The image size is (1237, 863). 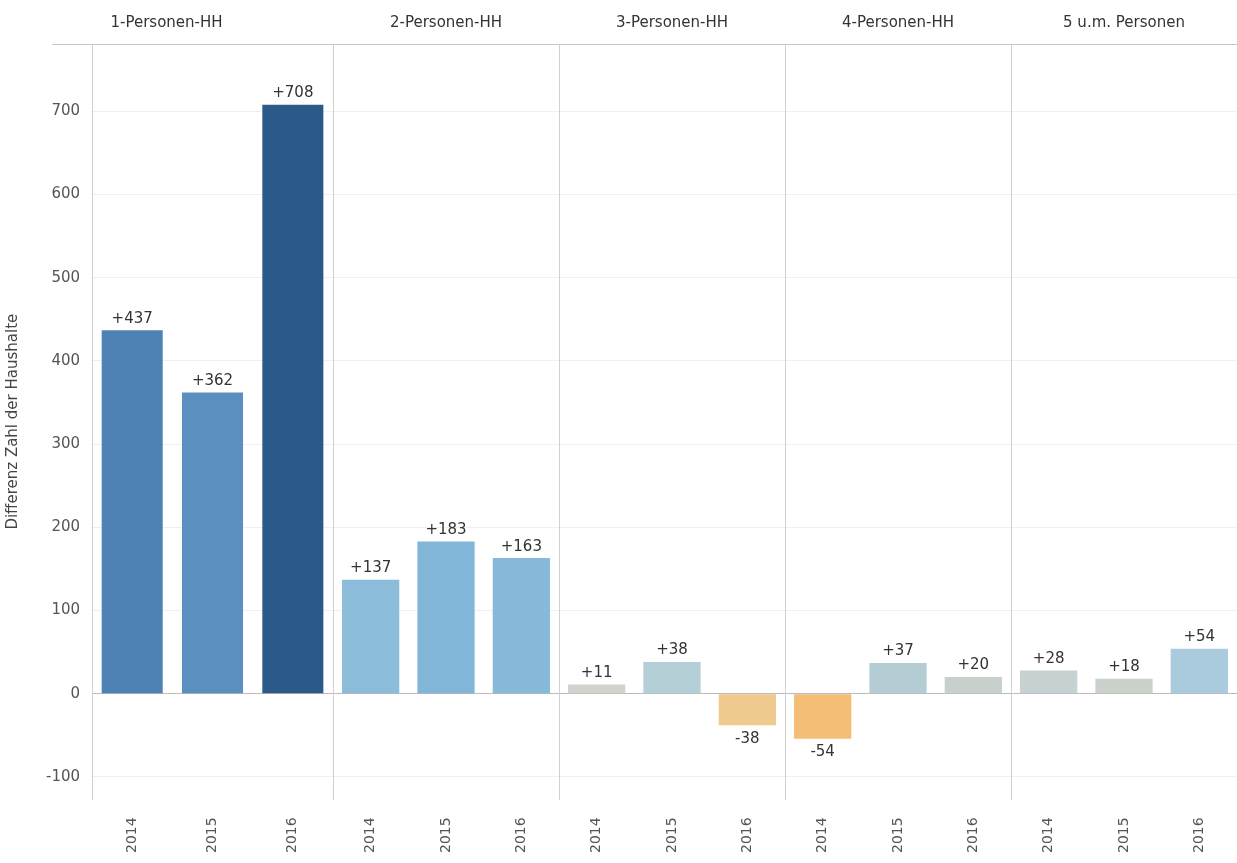 What do you see at coordinates (446, 528) in the screenshot?
I see `data-label: +183` at bounding box center [446, 528].